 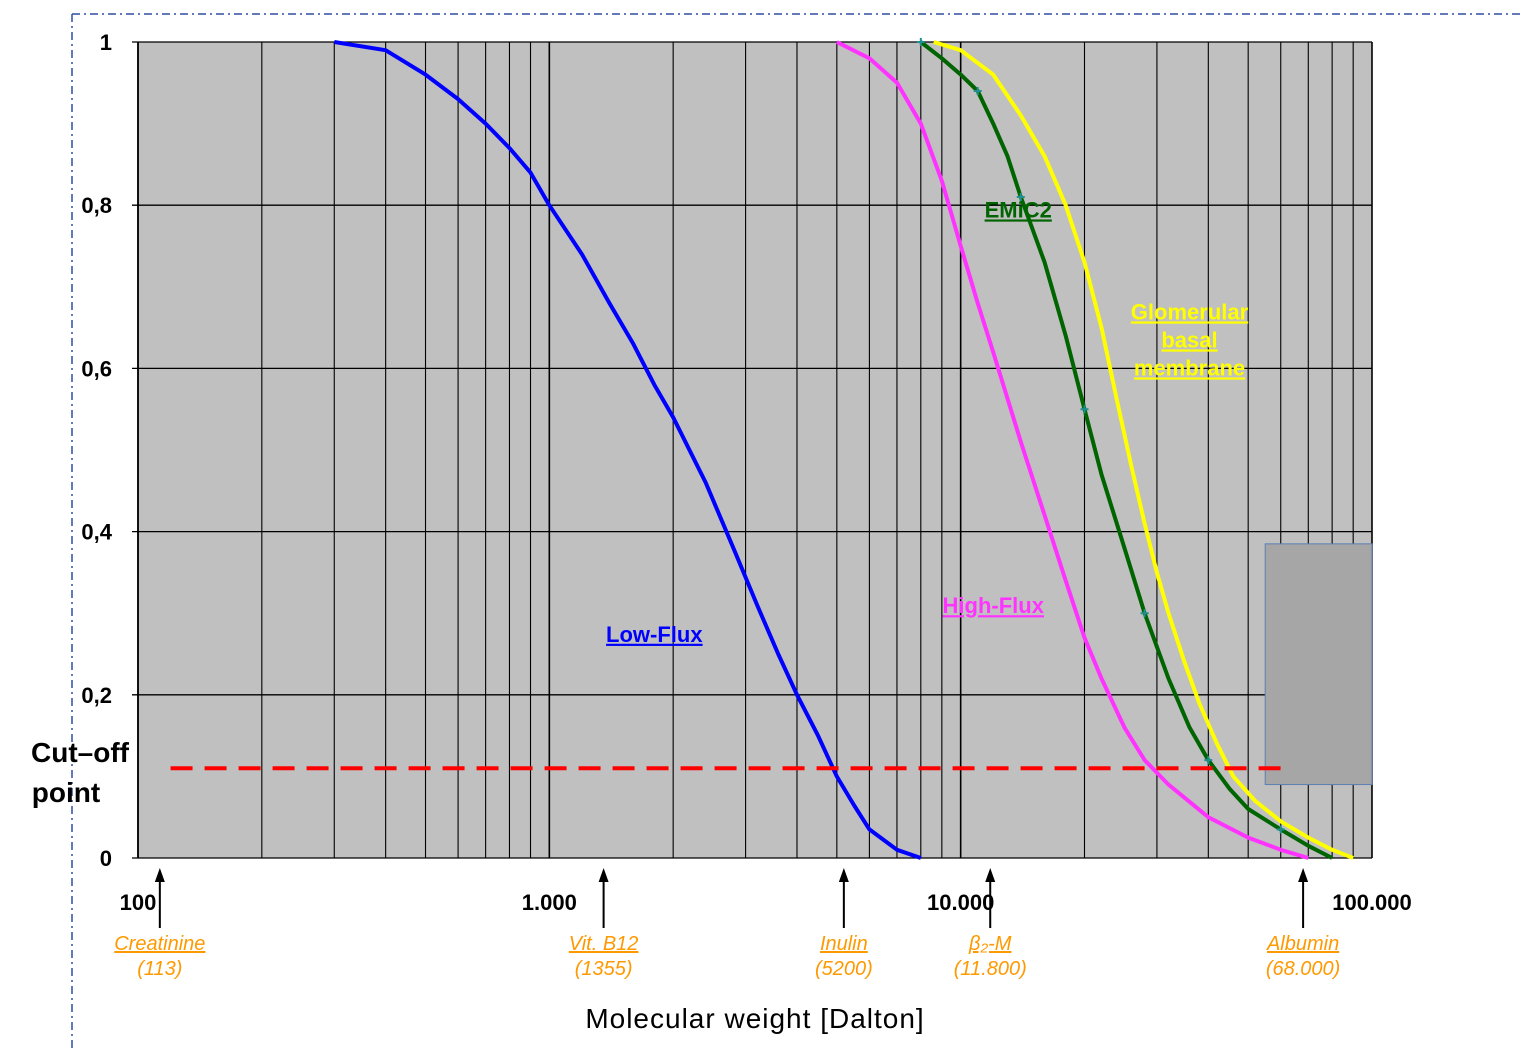 What do you see at coordinates (960, 902) in the screenshot?
I see `x-tick-label: 10.000` at bounding box center [960, 902].